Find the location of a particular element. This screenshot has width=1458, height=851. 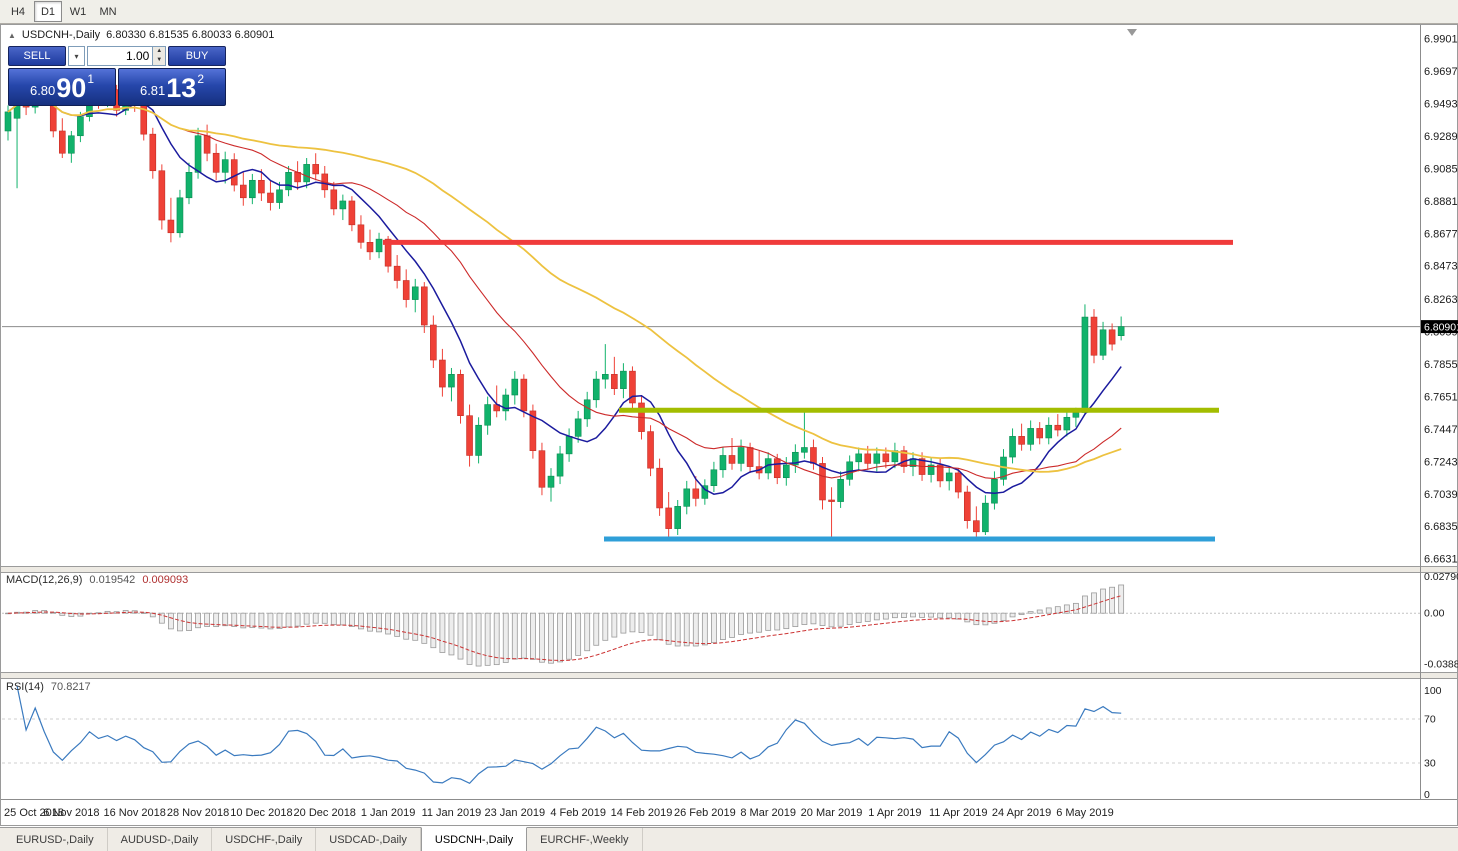

buy-price-button: 6.81 13 2 is located at coordinates (172, 87).